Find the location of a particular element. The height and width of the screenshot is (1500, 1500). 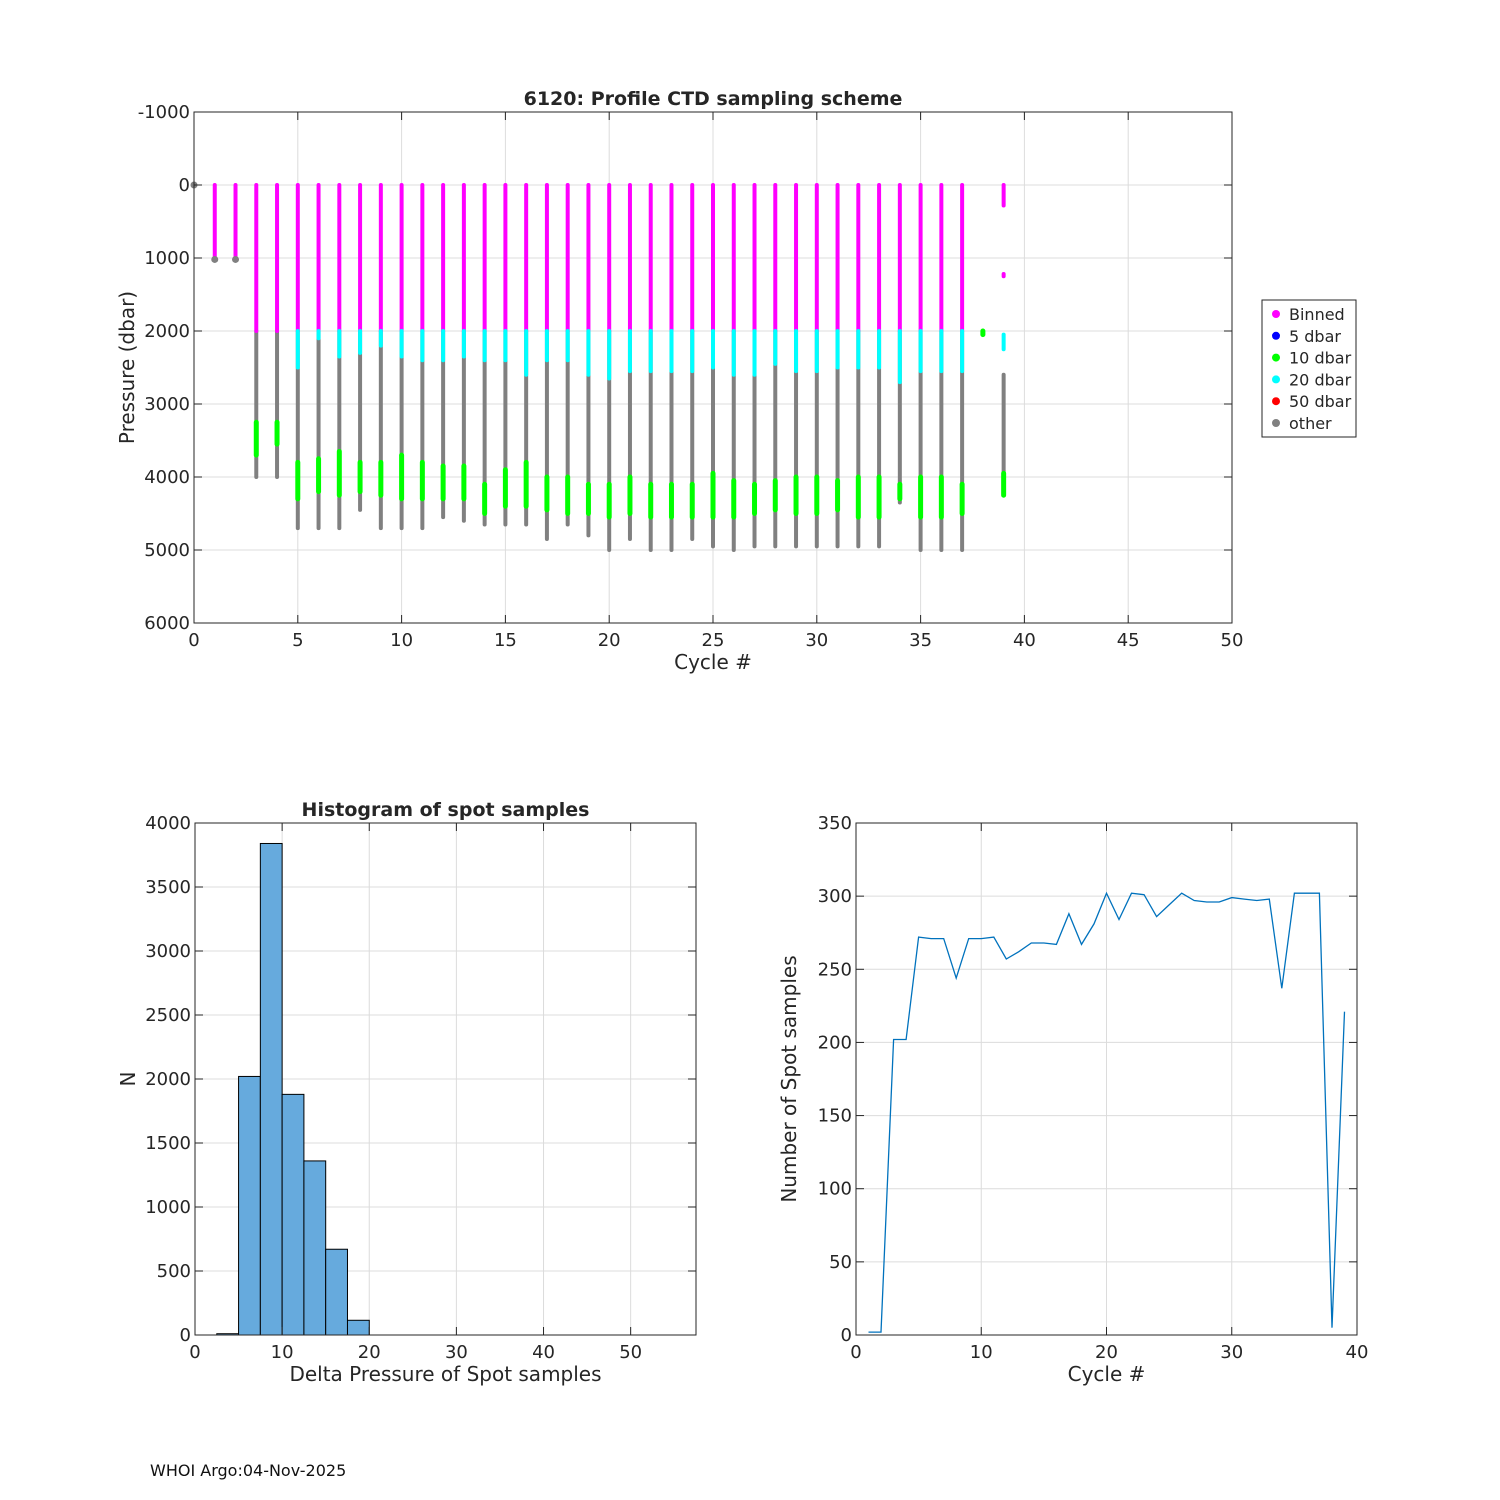

profile-x-tick-label: 45 is located at coordinates (1128, 640).